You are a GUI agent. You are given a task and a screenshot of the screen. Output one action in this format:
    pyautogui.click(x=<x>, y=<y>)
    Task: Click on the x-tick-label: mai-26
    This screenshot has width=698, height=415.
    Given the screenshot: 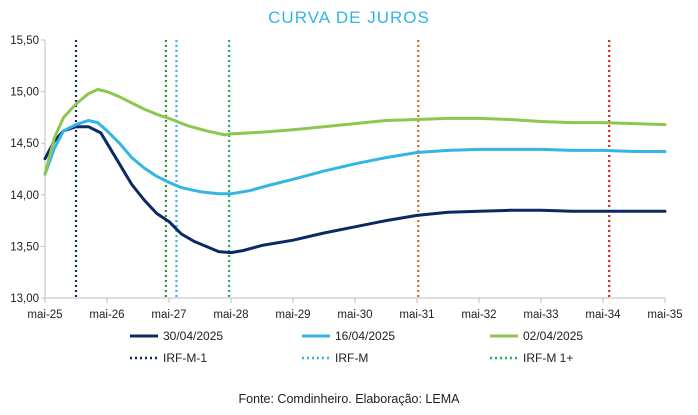 What is the action you would take?
    pyautogui.click(x=106, y=315)
    